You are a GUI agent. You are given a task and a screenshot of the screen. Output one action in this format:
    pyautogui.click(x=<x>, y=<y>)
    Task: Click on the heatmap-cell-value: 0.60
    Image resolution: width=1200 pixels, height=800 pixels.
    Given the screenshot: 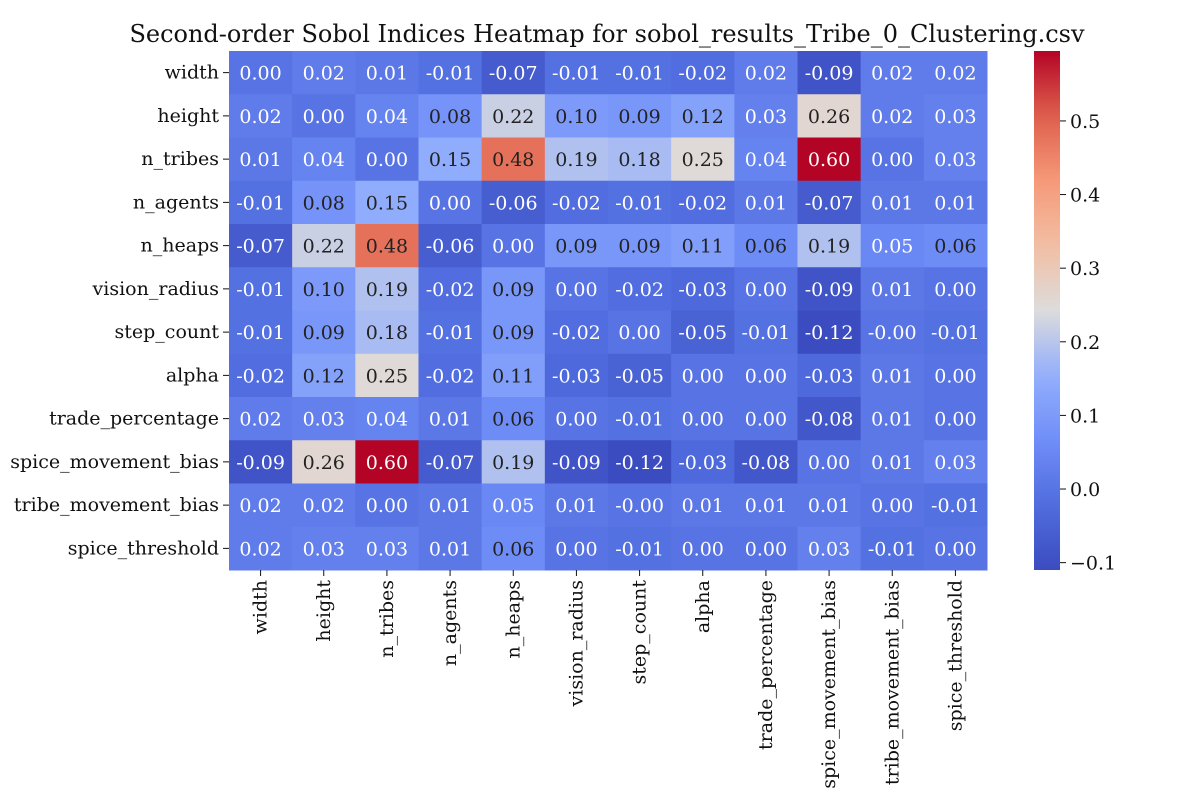 What is the action you would take?
    pyautogui.click(x=387, y=463)
    